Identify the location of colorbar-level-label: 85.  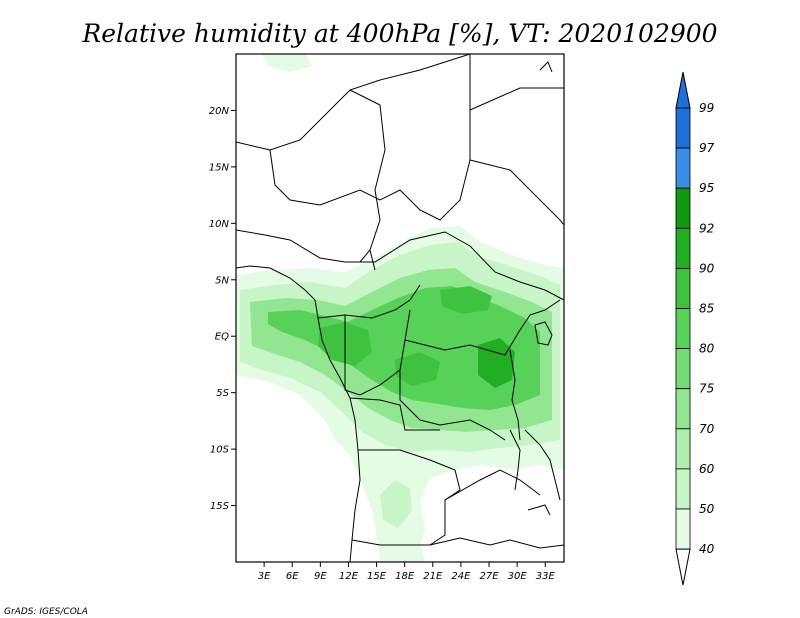
(706, 309).